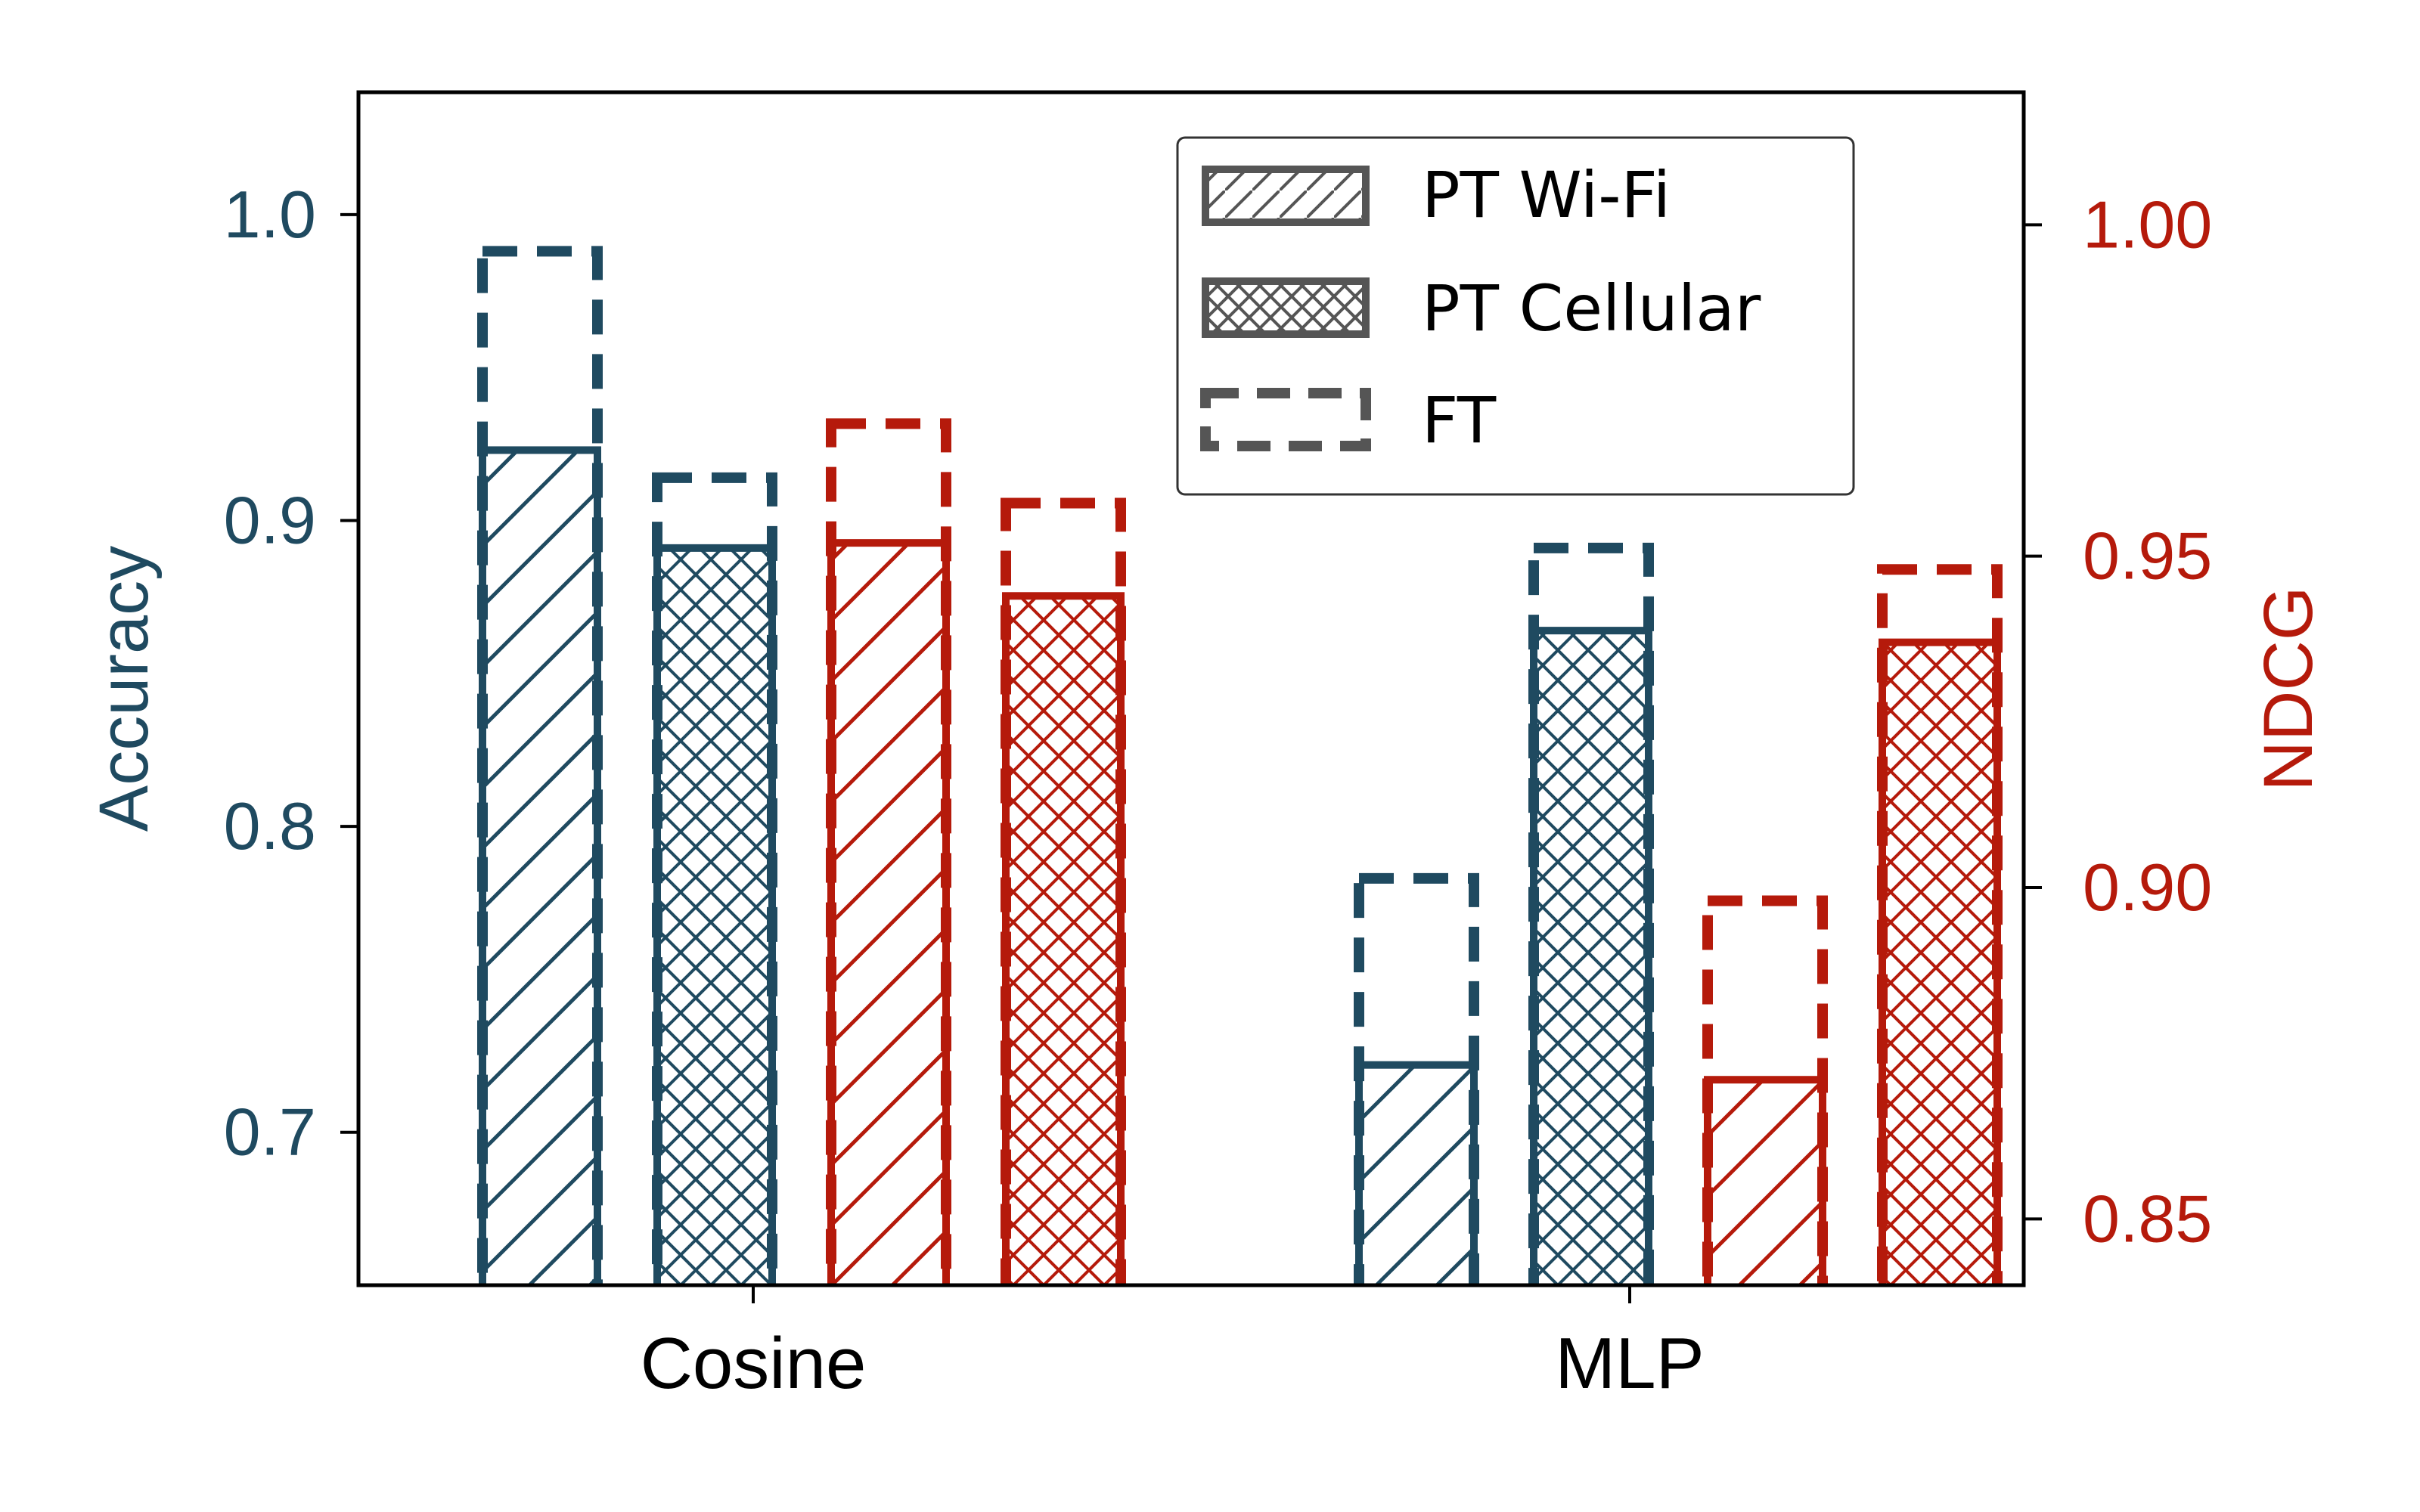 This screenshot has width=2420, height=1512. I want to click on right-axis-tick-label: 1.00, so click(2147, 224).